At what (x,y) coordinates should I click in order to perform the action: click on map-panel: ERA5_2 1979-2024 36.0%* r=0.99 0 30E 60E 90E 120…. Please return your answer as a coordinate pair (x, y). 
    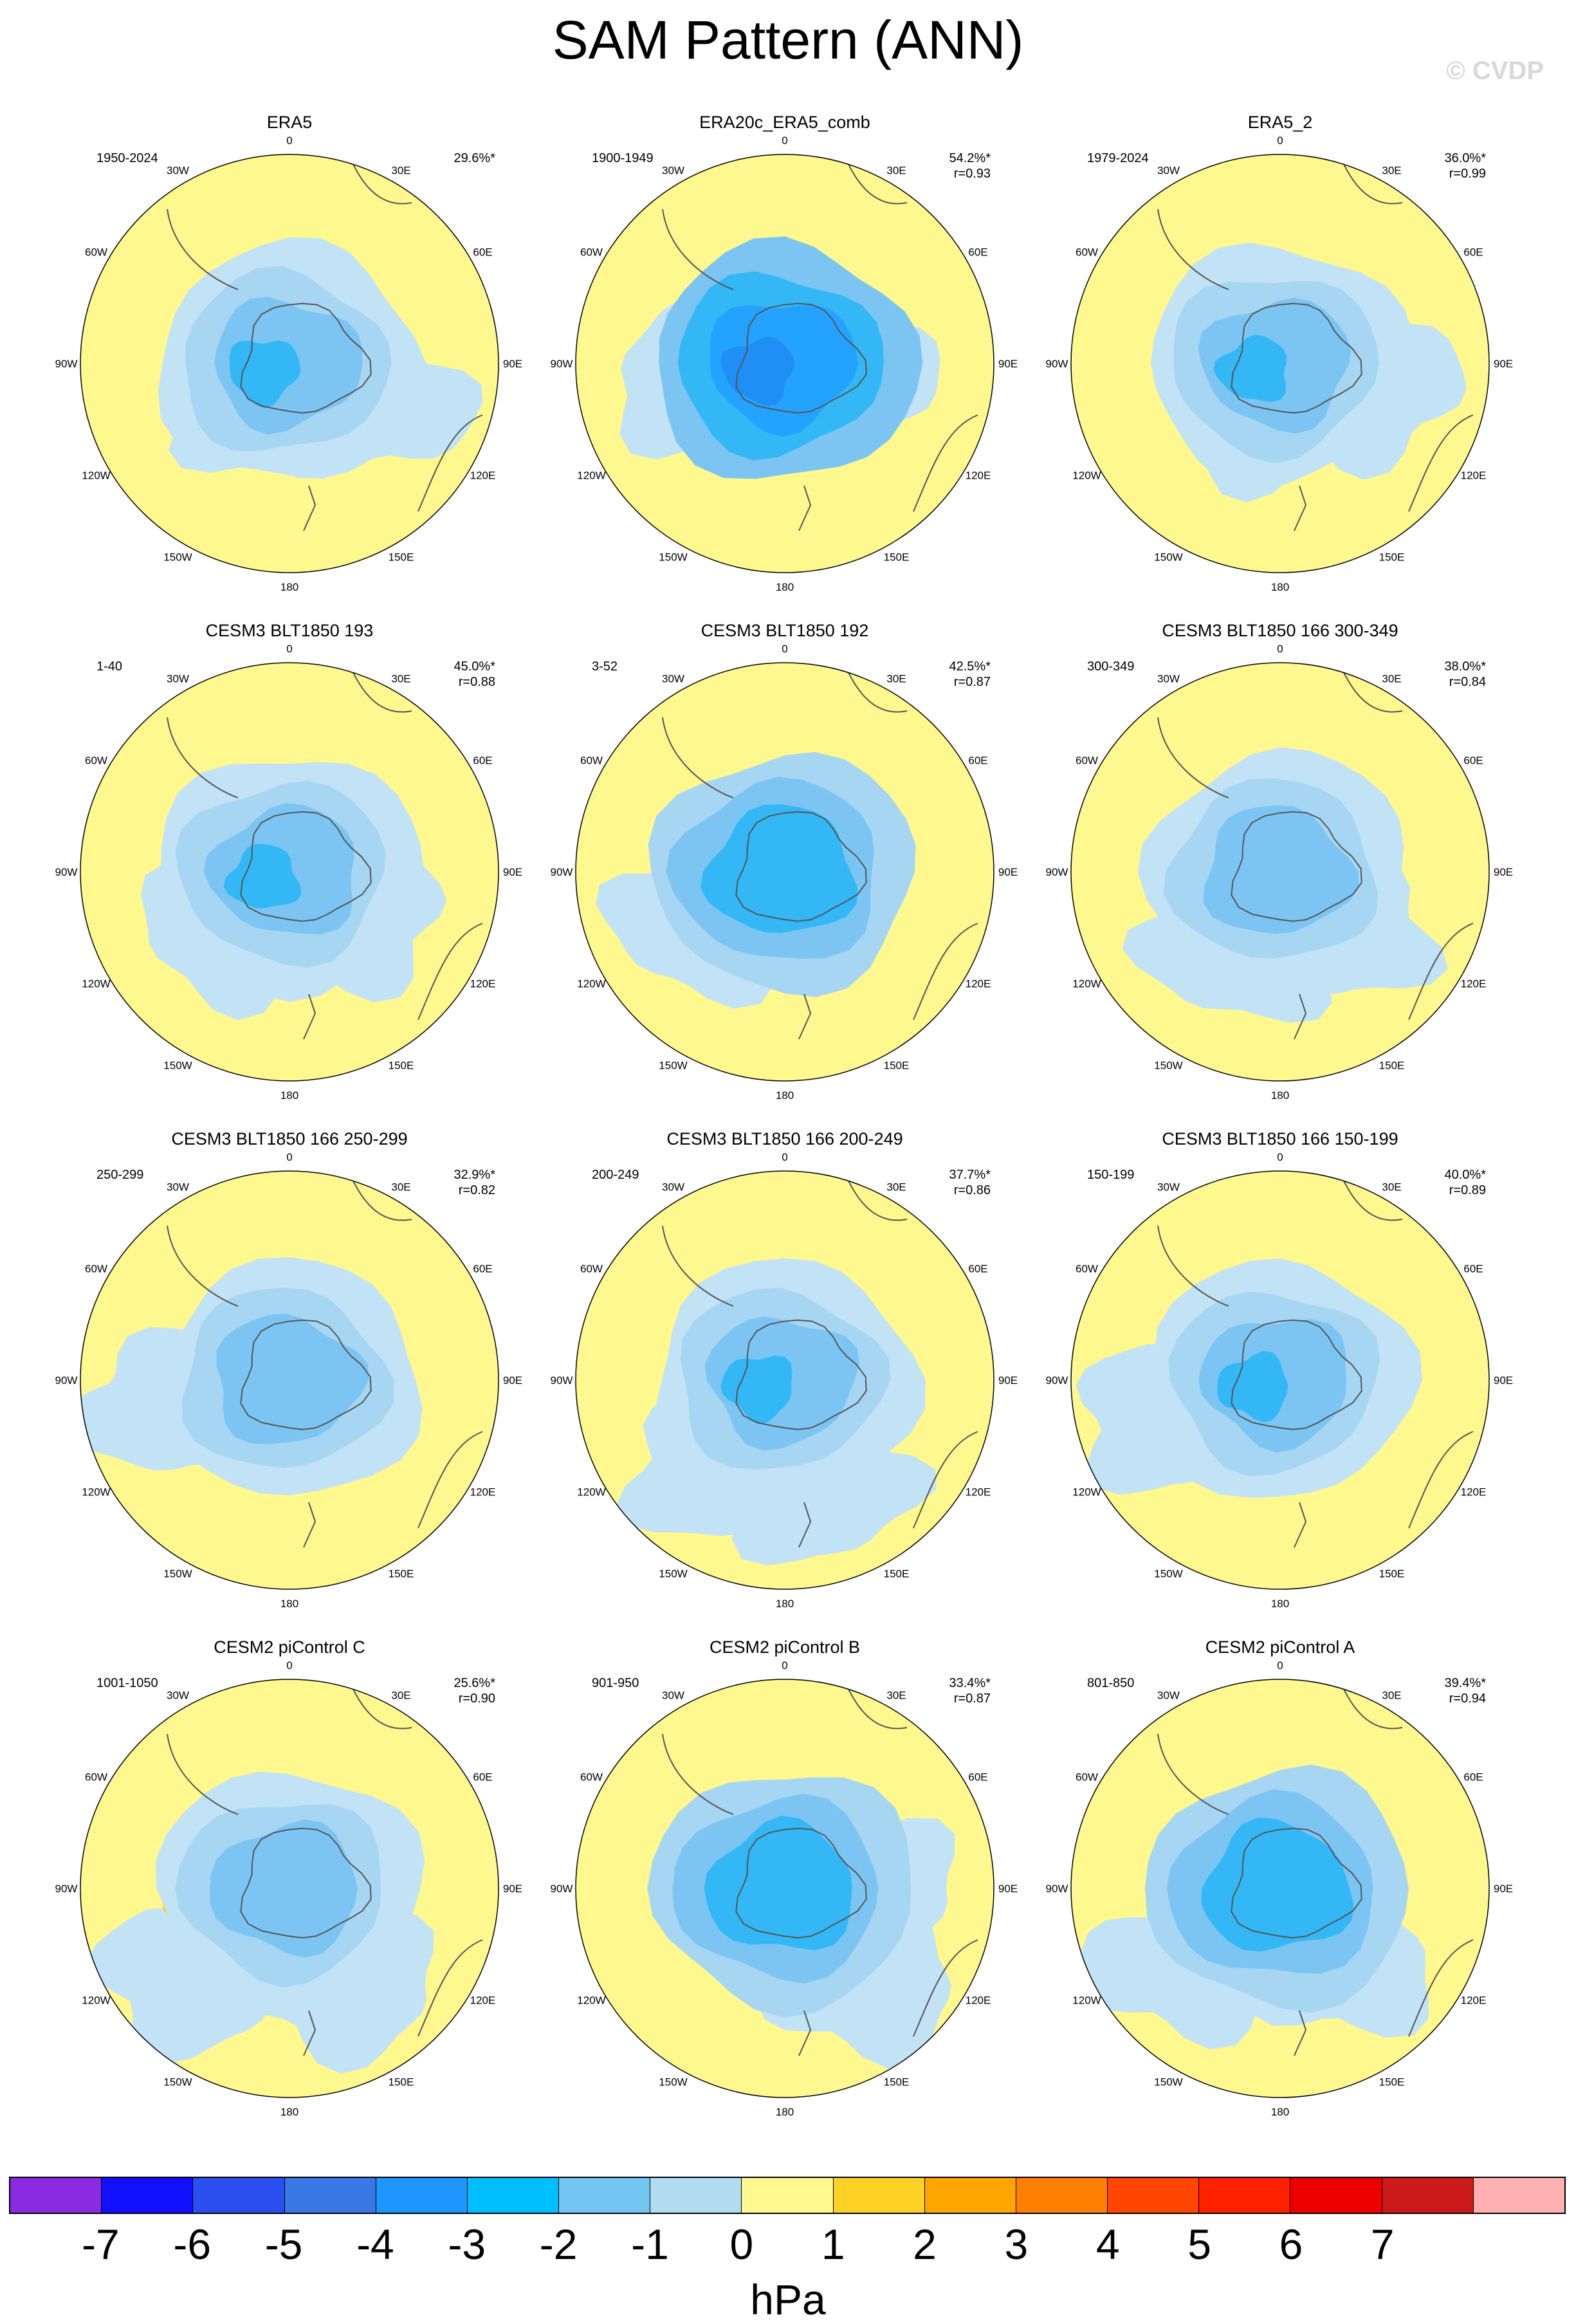
    Looking at the image, I should click on (1280, 357).